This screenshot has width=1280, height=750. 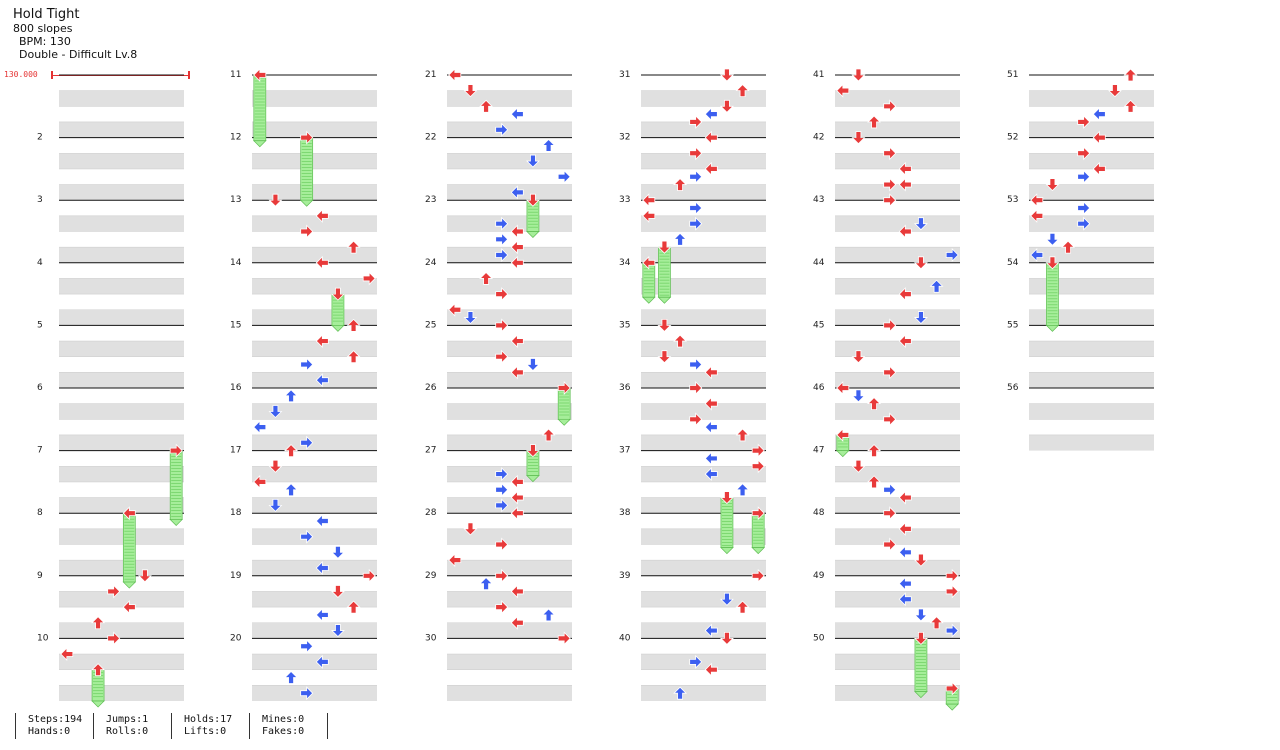 I want to click on measure-number: 16, so click(x=236, y=388).